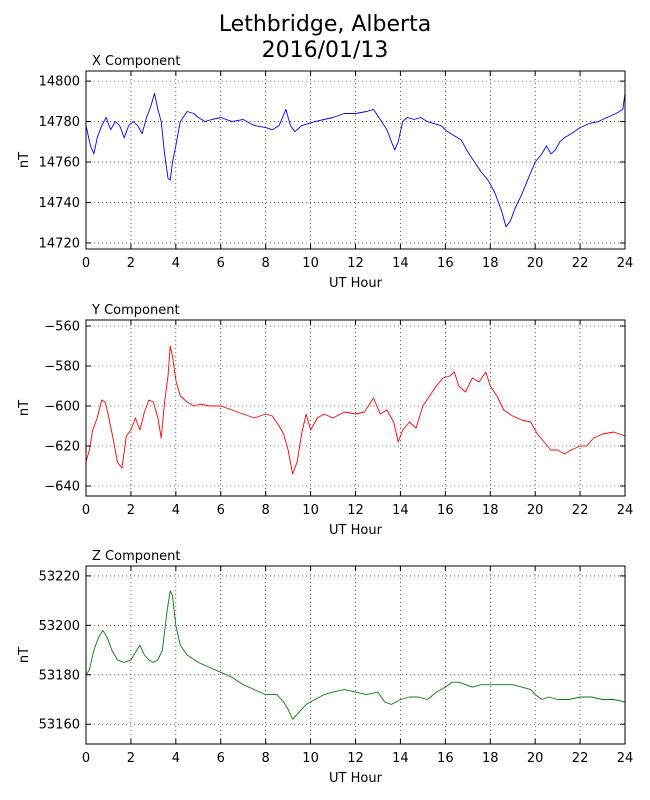  Describe the element at coordinates (62, 367) in the screenshot. I see `y-ytick-label: −580` at that location.